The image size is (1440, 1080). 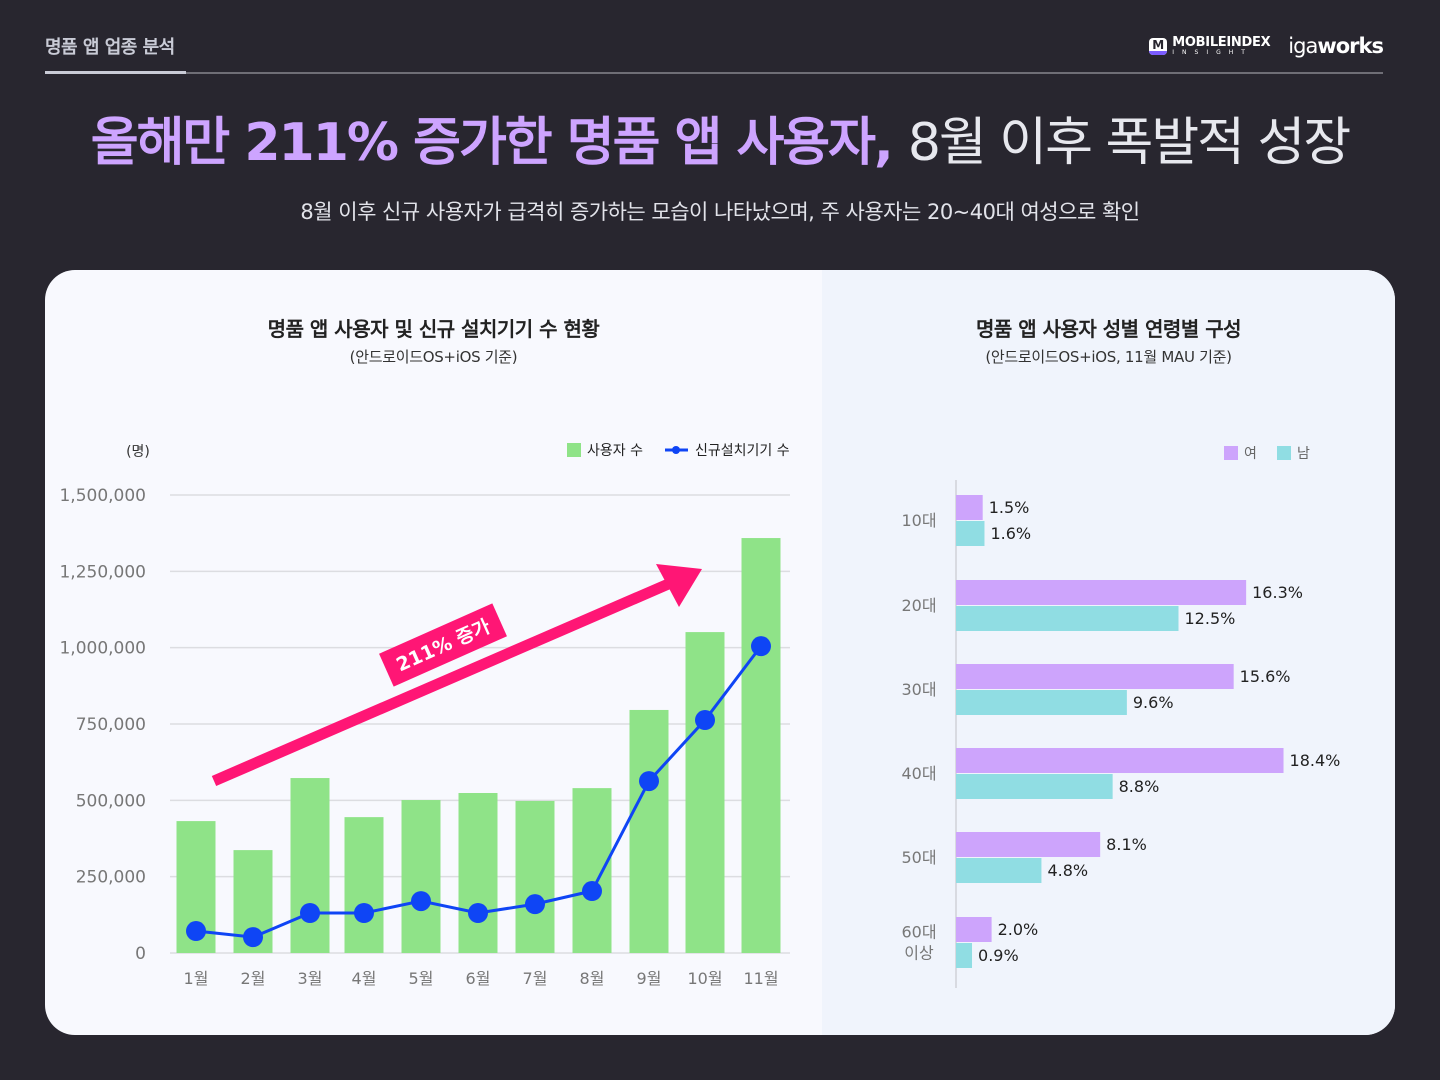 What do you see at coordinates (102, 649) in the screenshot?
I see `y-tick-label: 1,000,000` at bounding box center [102, 649].